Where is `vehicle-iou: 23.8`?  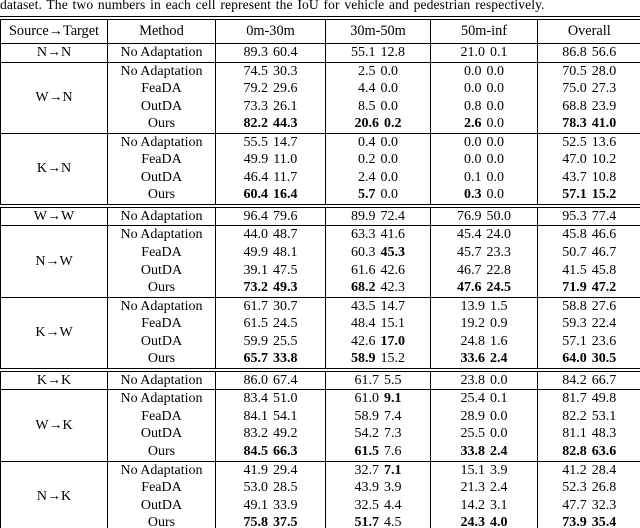 vehicle-iou: 23.8 is located at coordinates (473, 380).